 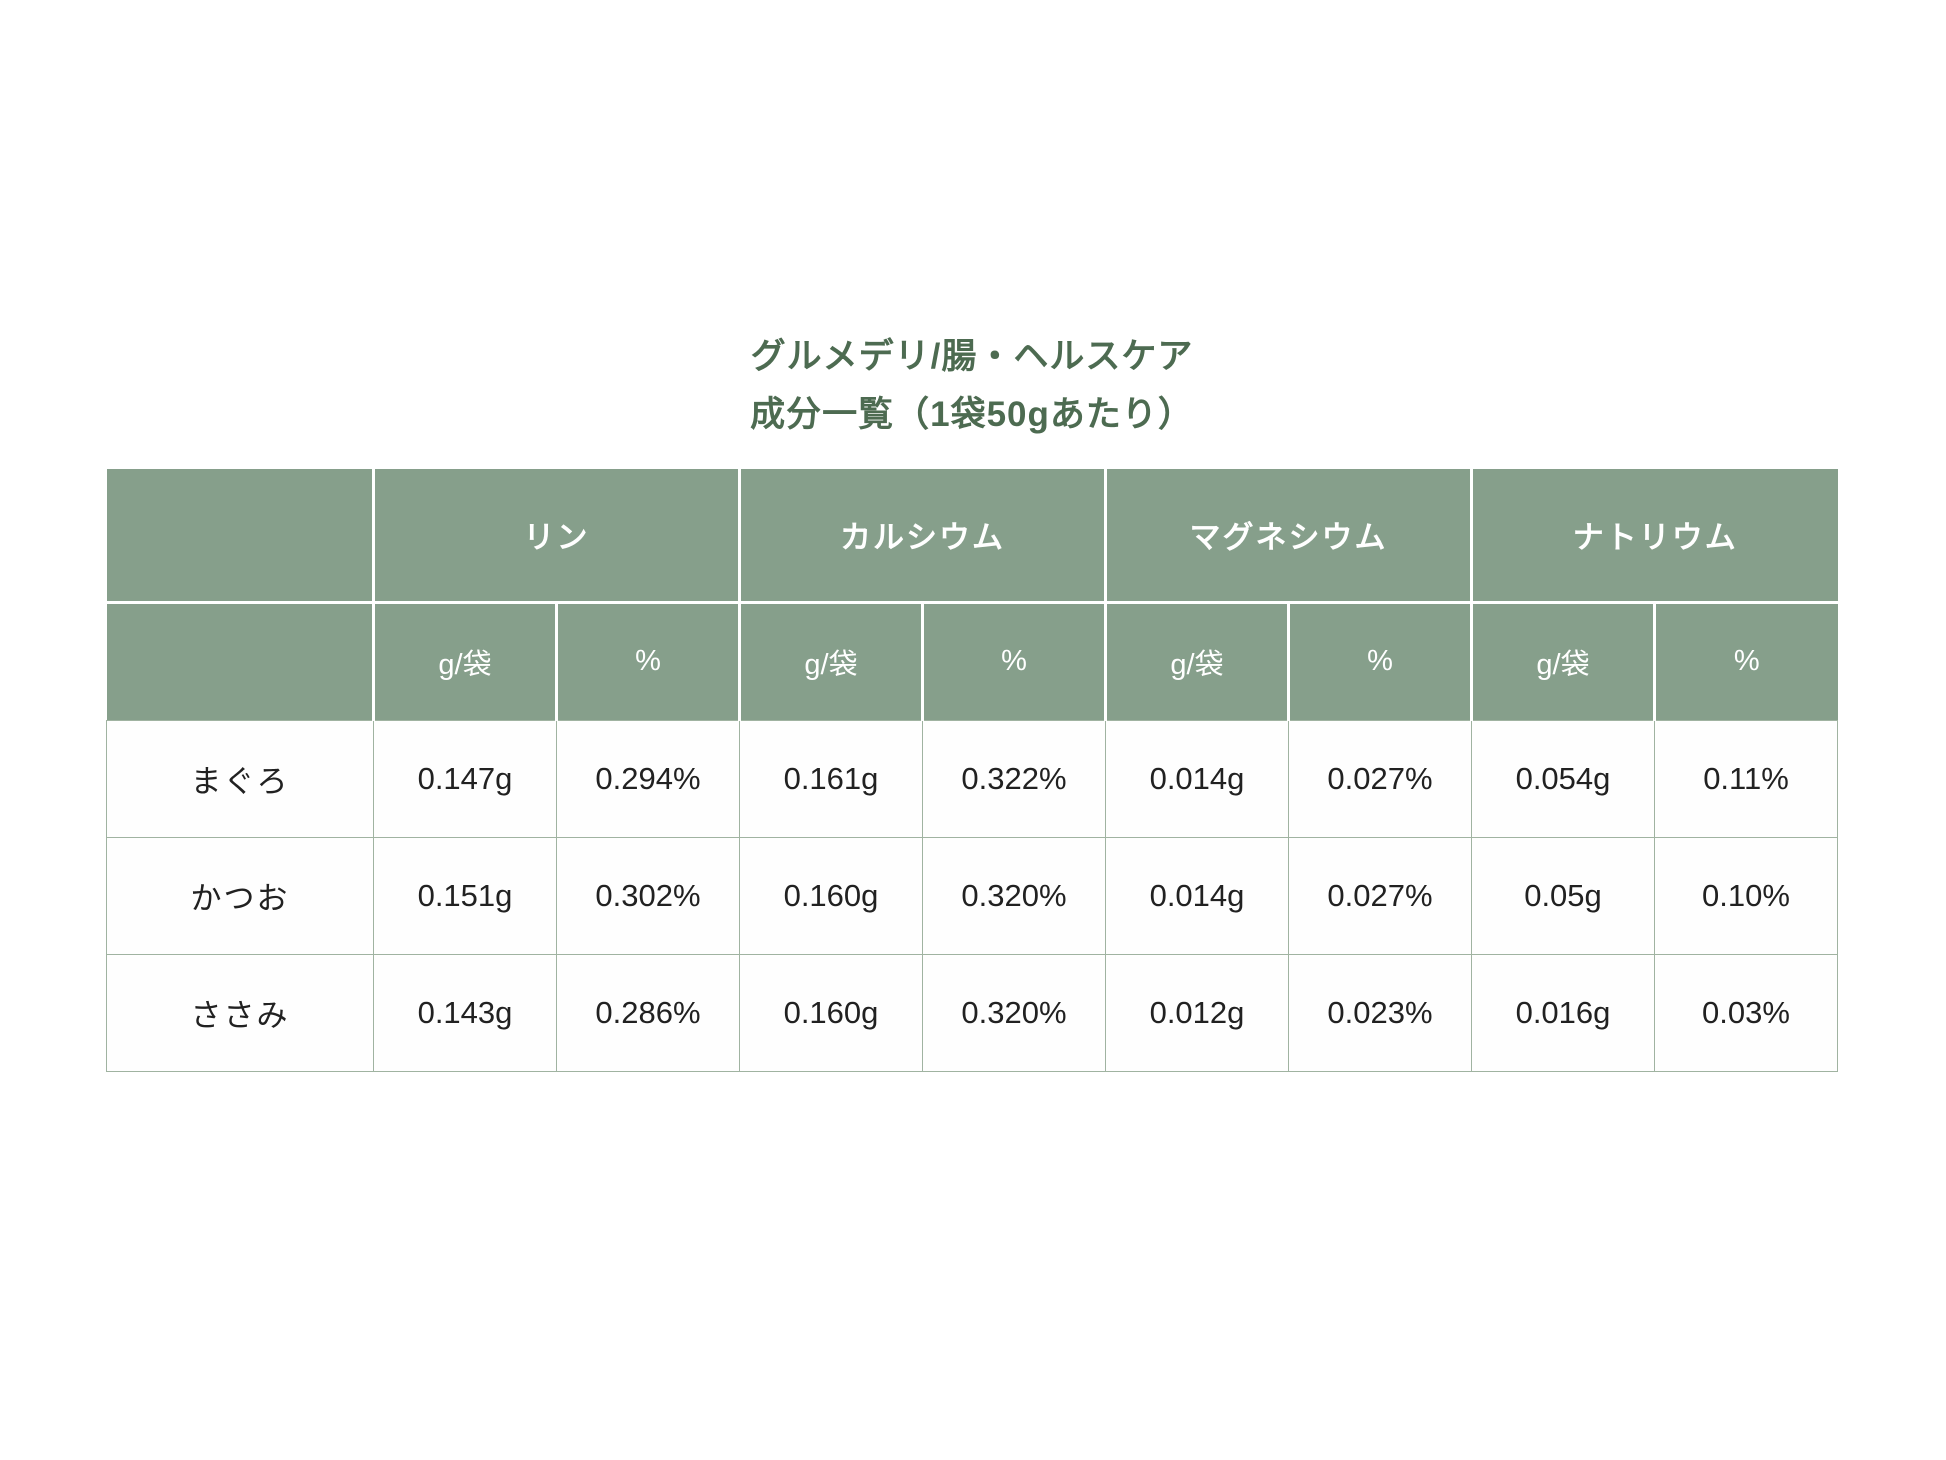 What do you see at coordinates (240, 1012) in the screenshot?
I see `row-label: ささみ` at bounding box center [240, 1012].